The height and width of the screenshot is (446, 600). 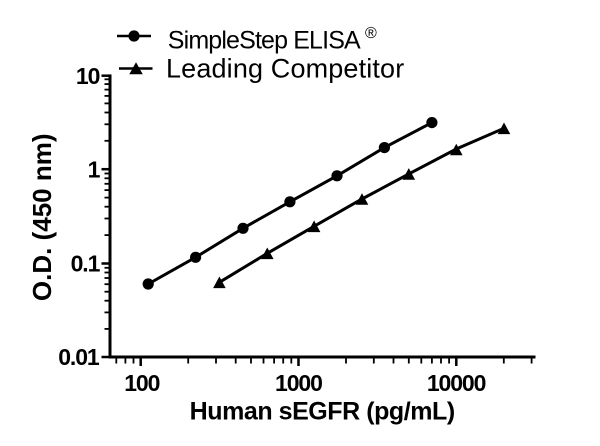 What do you see at coordinates (79, 357) in the screenshot?
I see `svg-text: 0.01` at bounding box center [79, 357].